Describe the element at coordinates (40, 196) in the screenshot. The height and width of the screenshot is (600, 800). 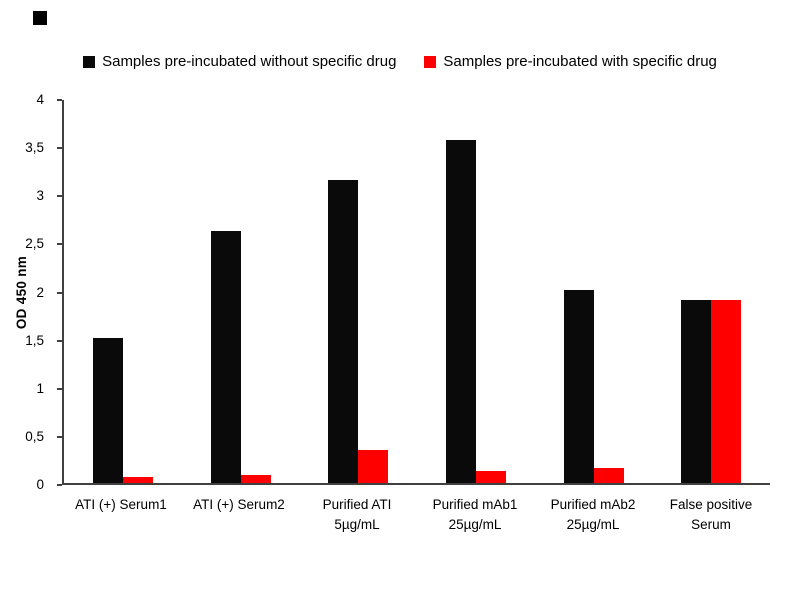
I see `y-tick-label: 3` at that location.